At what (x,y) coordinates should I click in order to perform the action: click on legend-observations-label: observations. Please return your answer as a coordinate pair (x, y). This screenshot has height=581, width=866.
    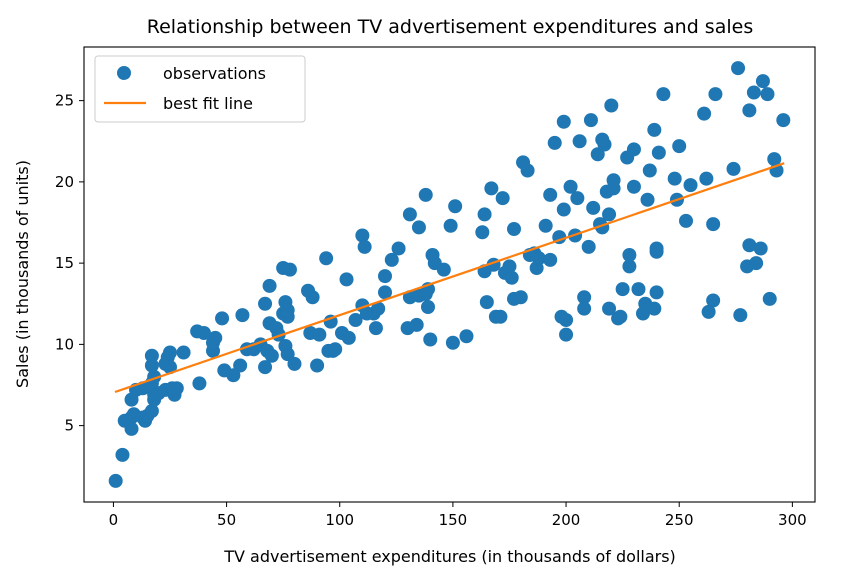
    Looking at the image, I should click on (214, 73).